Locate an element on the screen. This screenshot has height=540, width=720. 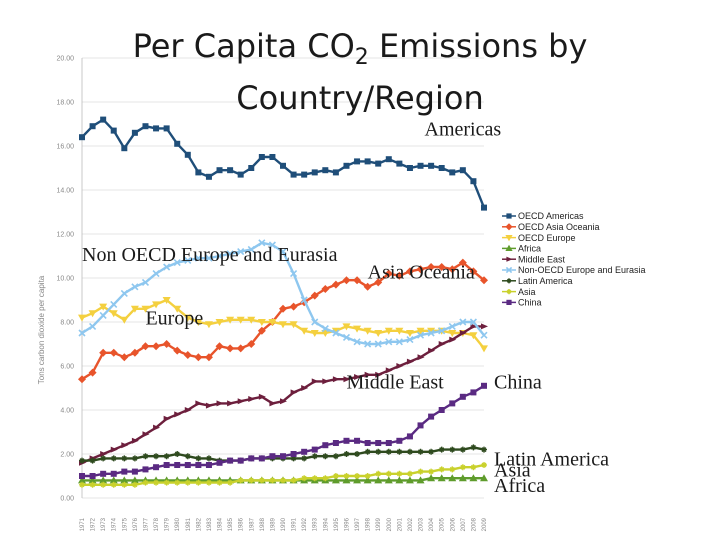
annotation-europe: Europe is located at coordinates (174, 319).